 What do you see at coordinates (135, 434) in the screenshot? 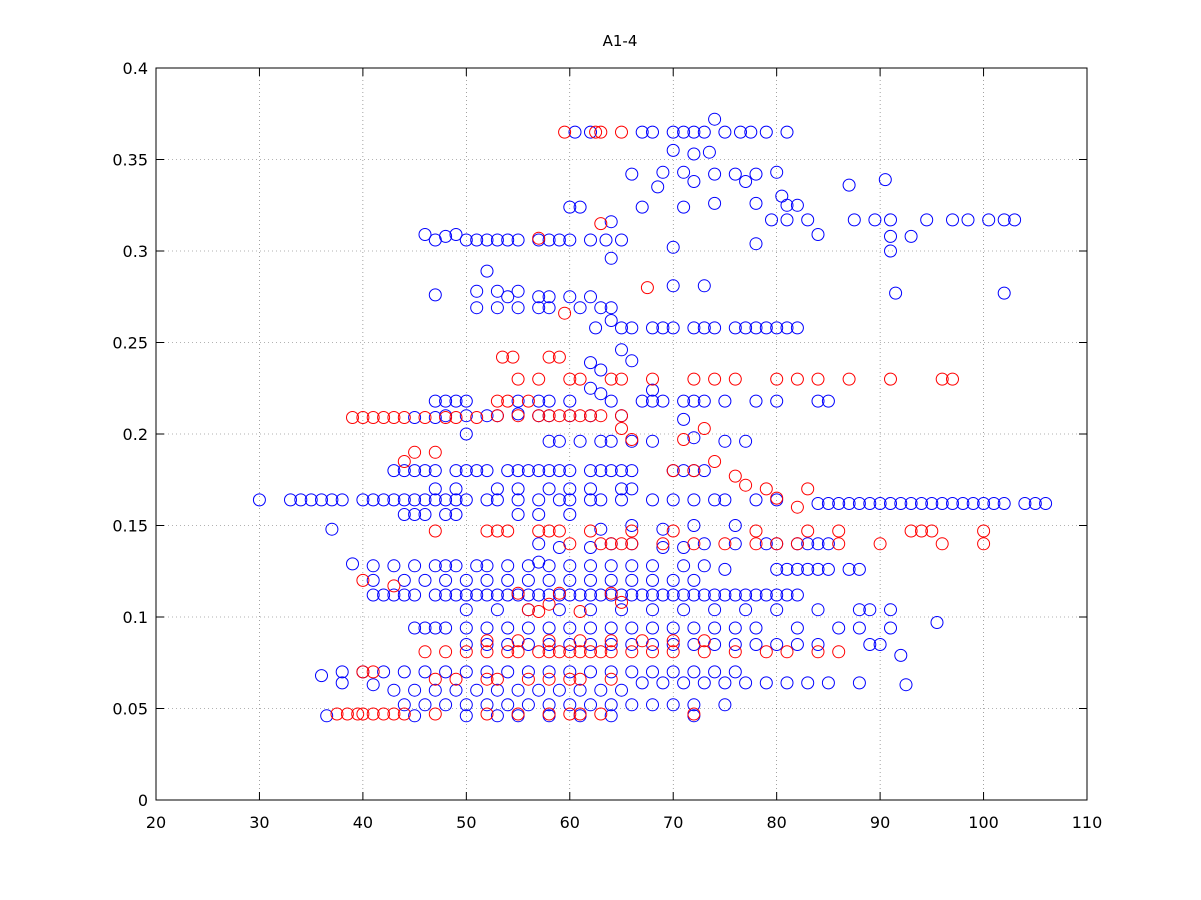
I see `y-tick-label: 0.2` at bounding box center [135, 434].